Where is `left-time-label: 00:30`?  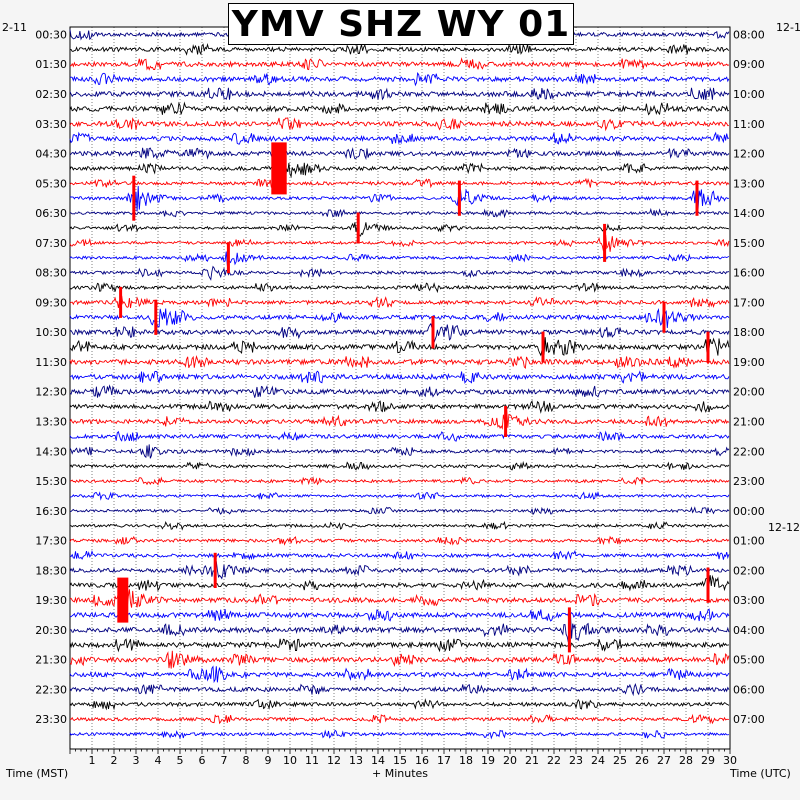 left-time-label: 00:30 is located at coordinates (51, 34).